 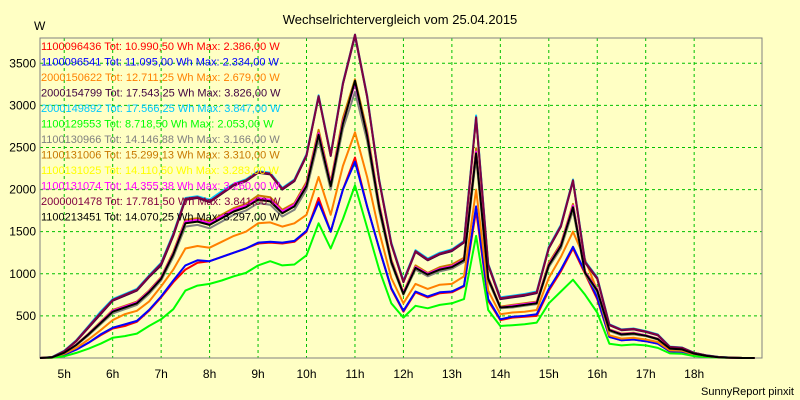 I want to click on y-tick-label: 3000, so click(x=22, y=105).